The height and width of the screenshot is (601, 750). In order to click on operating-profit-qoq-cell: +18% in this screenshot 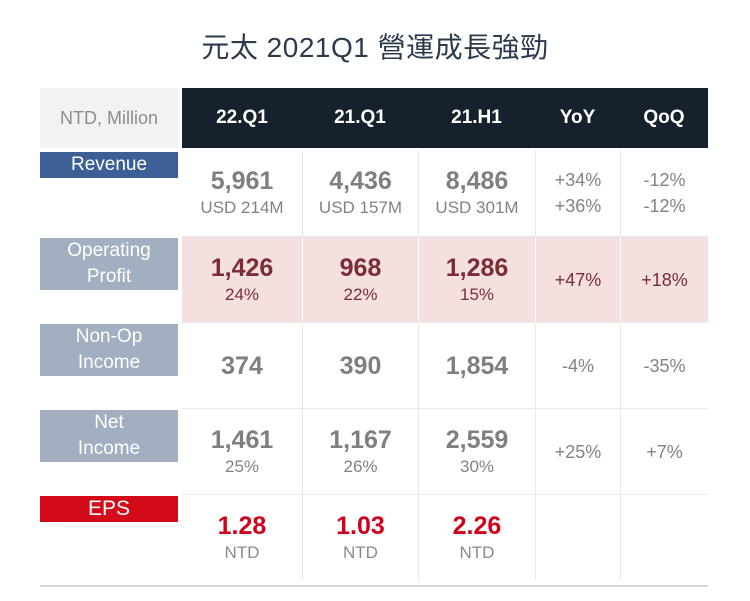, I will do `click(664, 279)`.